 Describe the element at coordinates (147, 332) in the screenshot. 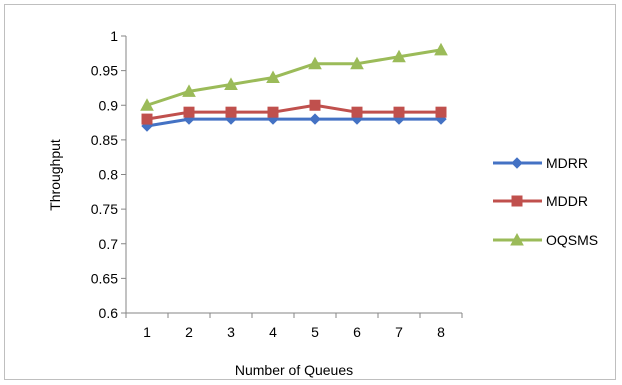

I see `x-tick-label: 1` at that location.